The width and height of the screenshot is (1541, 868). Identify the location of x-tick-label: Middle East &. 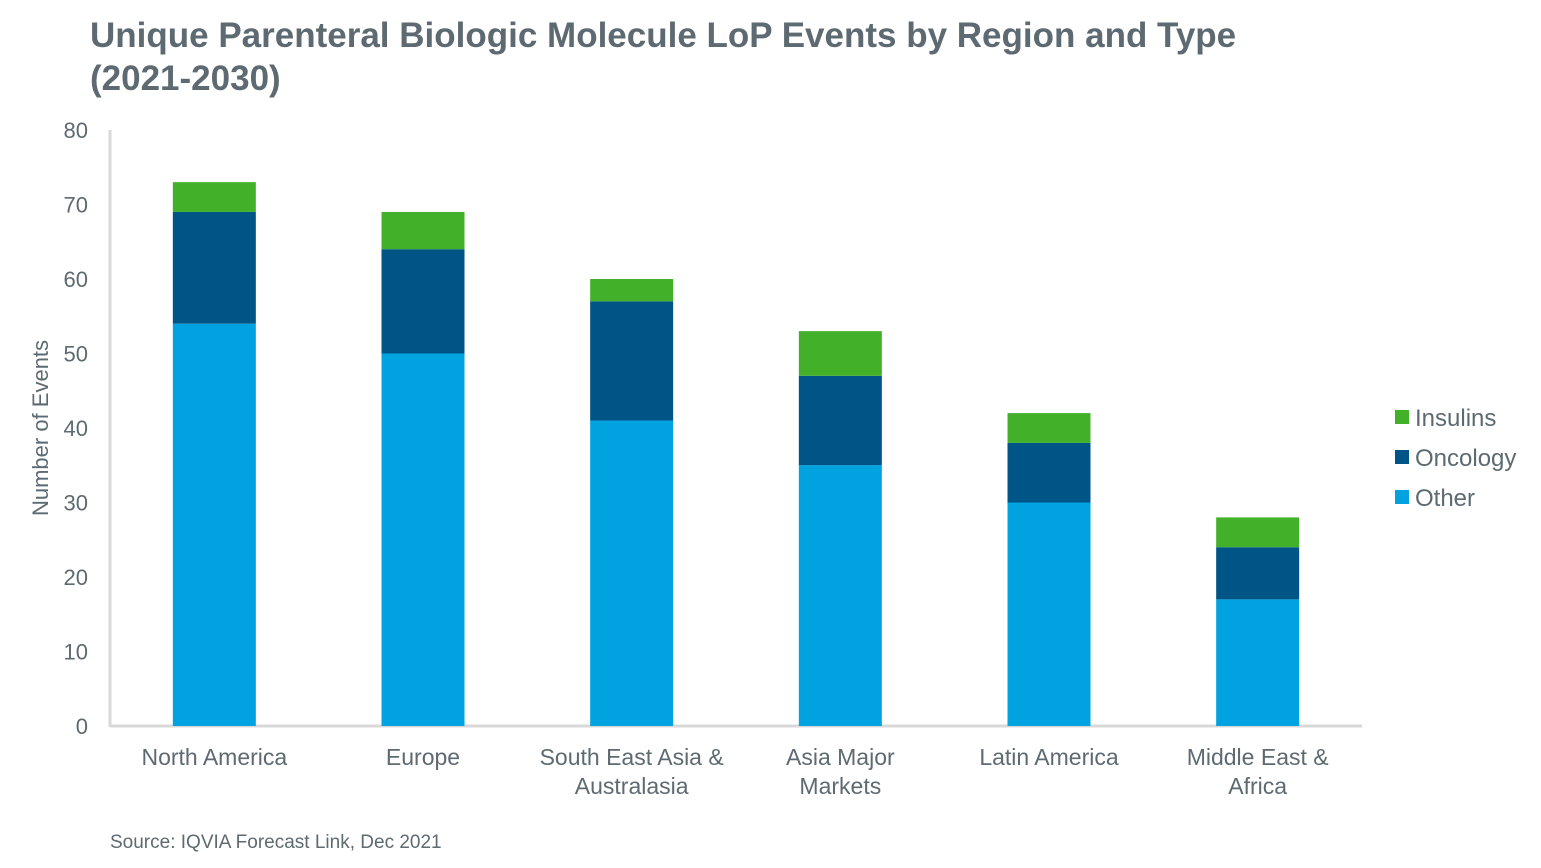
(1258, 757).